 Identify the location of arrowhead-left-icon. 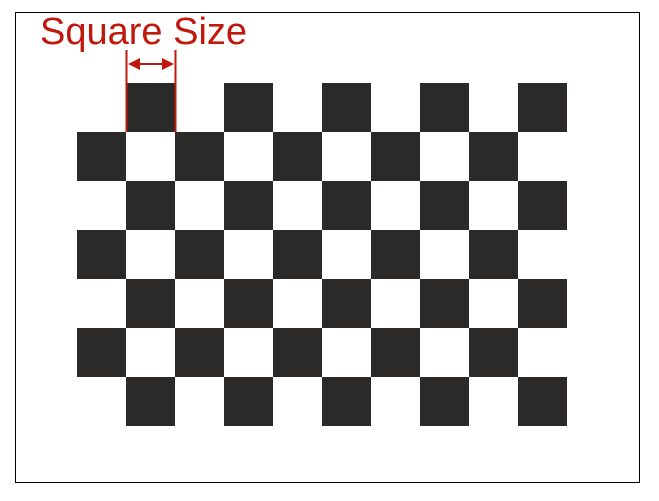
(134, 64).